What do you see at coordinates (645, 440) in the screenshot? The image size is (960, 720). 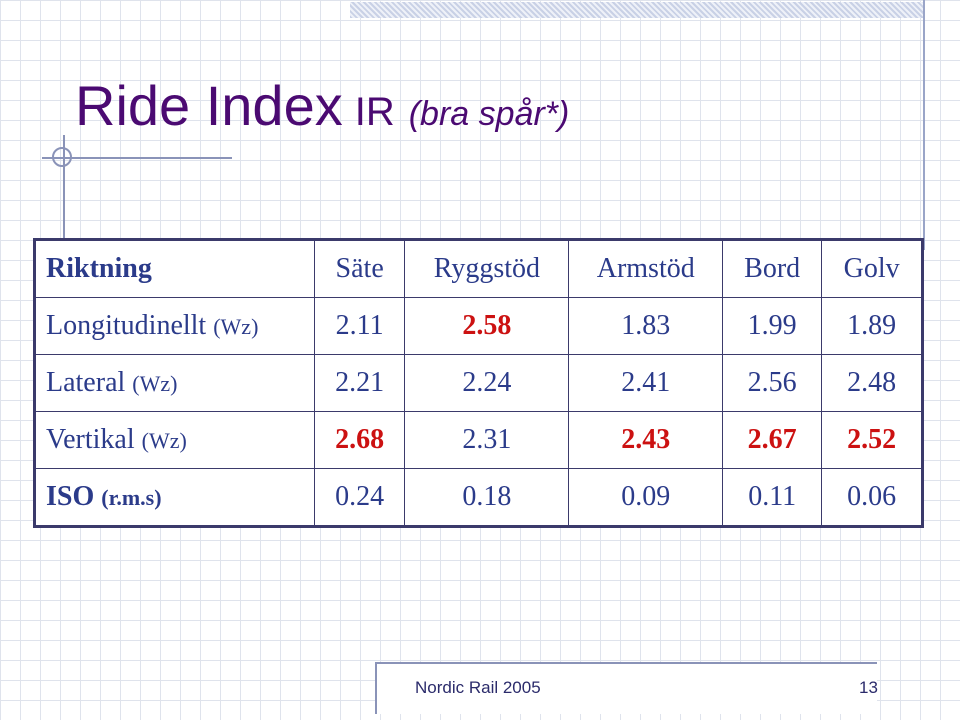 I see `value-cell-highlight: 2.43` at bounding box center [645, 440].